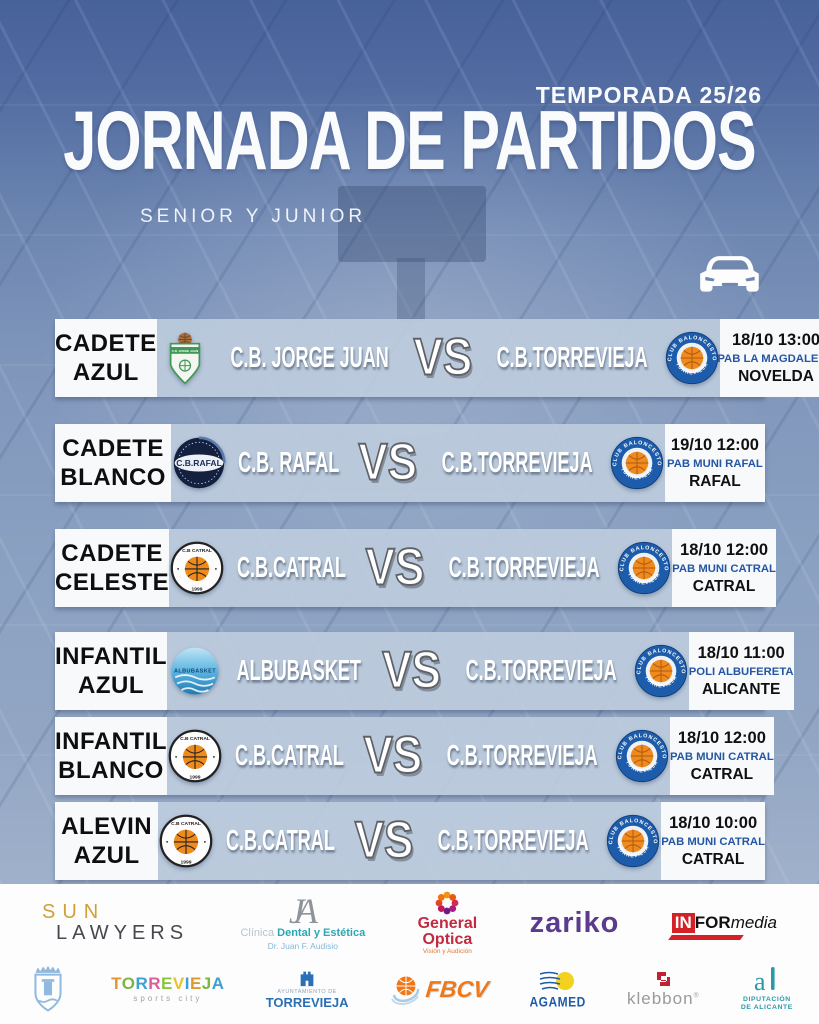 The image size is (819, 1024). What do you see at coordinates (298, 670) in the screenshot?
I see `home-team-name: ALBUBASKET` at bounding box center [298, 670].